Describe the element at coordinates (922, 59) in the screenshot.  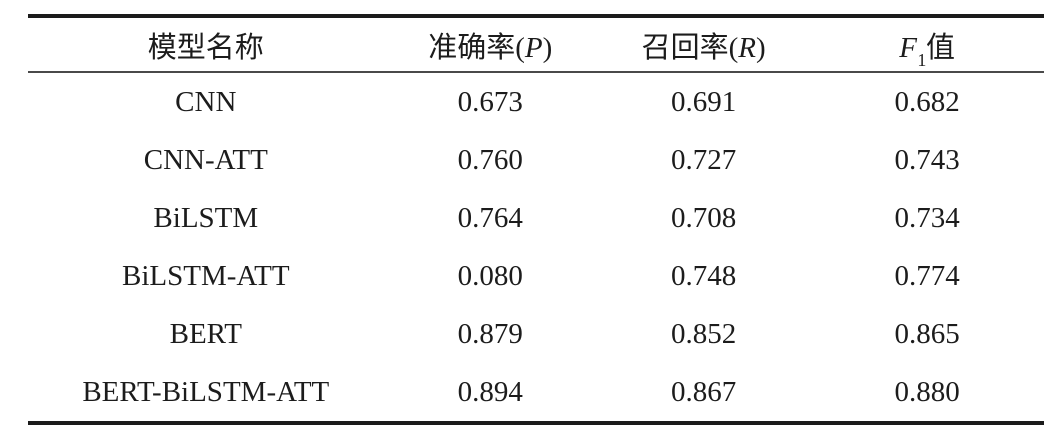
I see `f1-subscript: 1` at that location.